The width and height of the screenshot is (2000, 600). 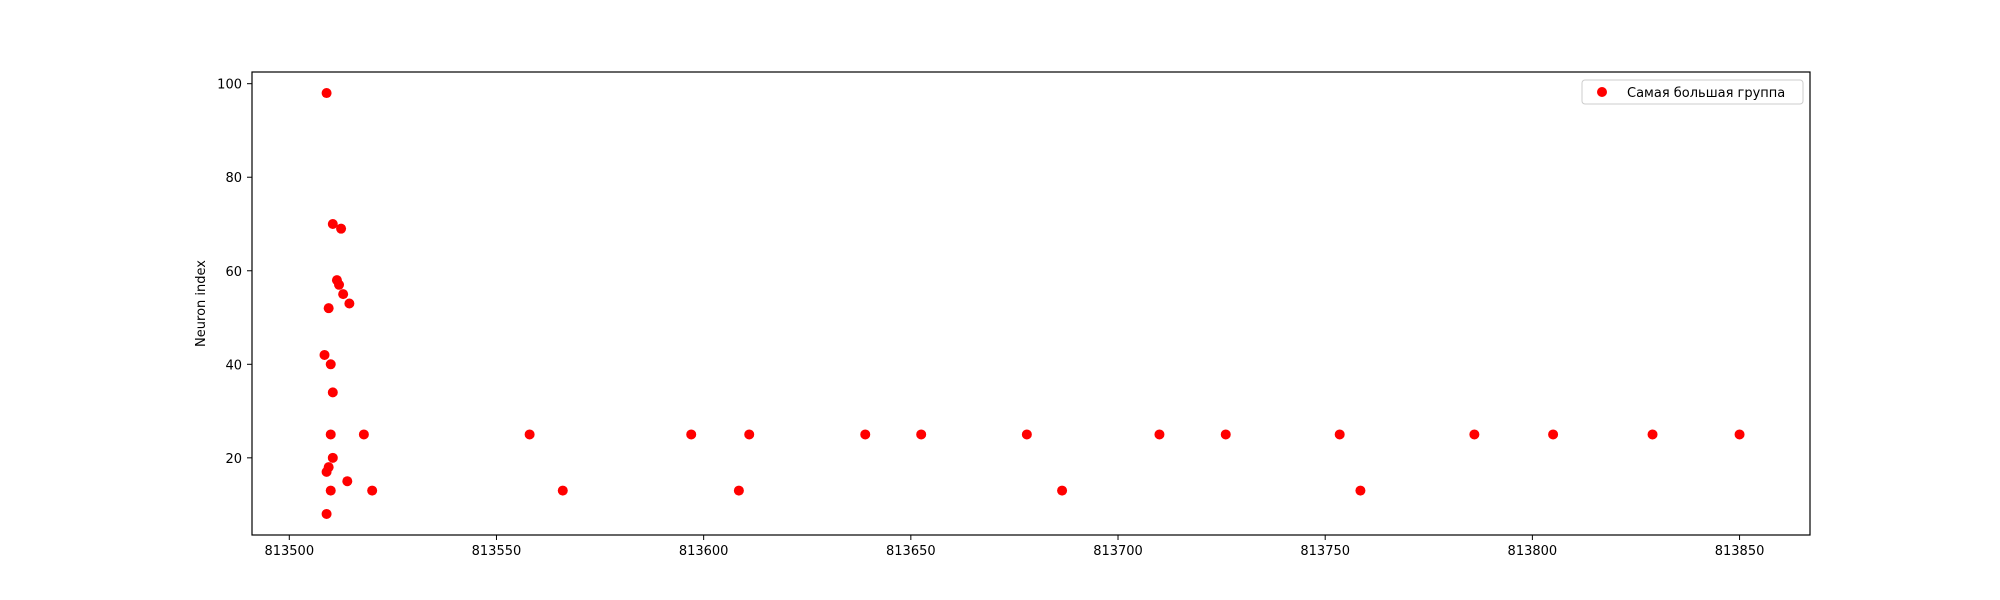 I want to click on y-tick-label: 60, so click(x=233, y=272).